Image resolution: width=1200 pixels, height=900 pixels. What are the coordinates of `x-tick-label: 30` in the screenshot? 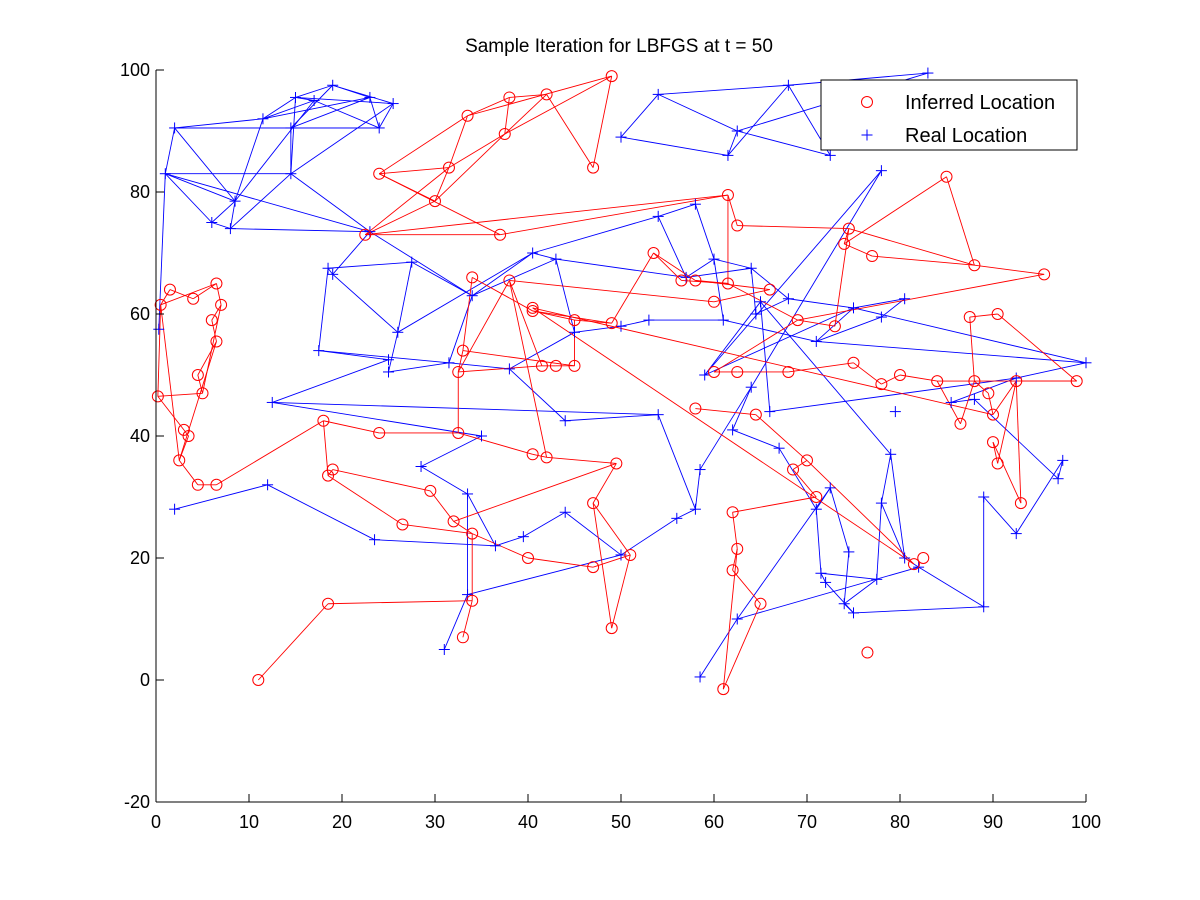 It's located at (435, 822).